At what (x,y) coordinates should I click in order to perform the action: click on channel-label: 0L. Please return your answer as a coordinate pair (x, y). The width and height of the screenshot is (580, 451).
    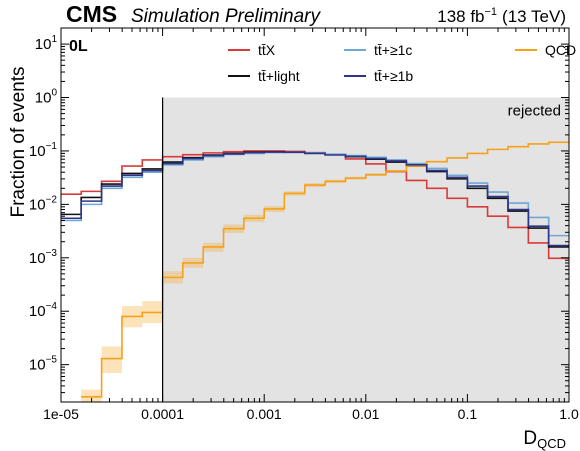
    Looking at the image, I should click on (78, 46).